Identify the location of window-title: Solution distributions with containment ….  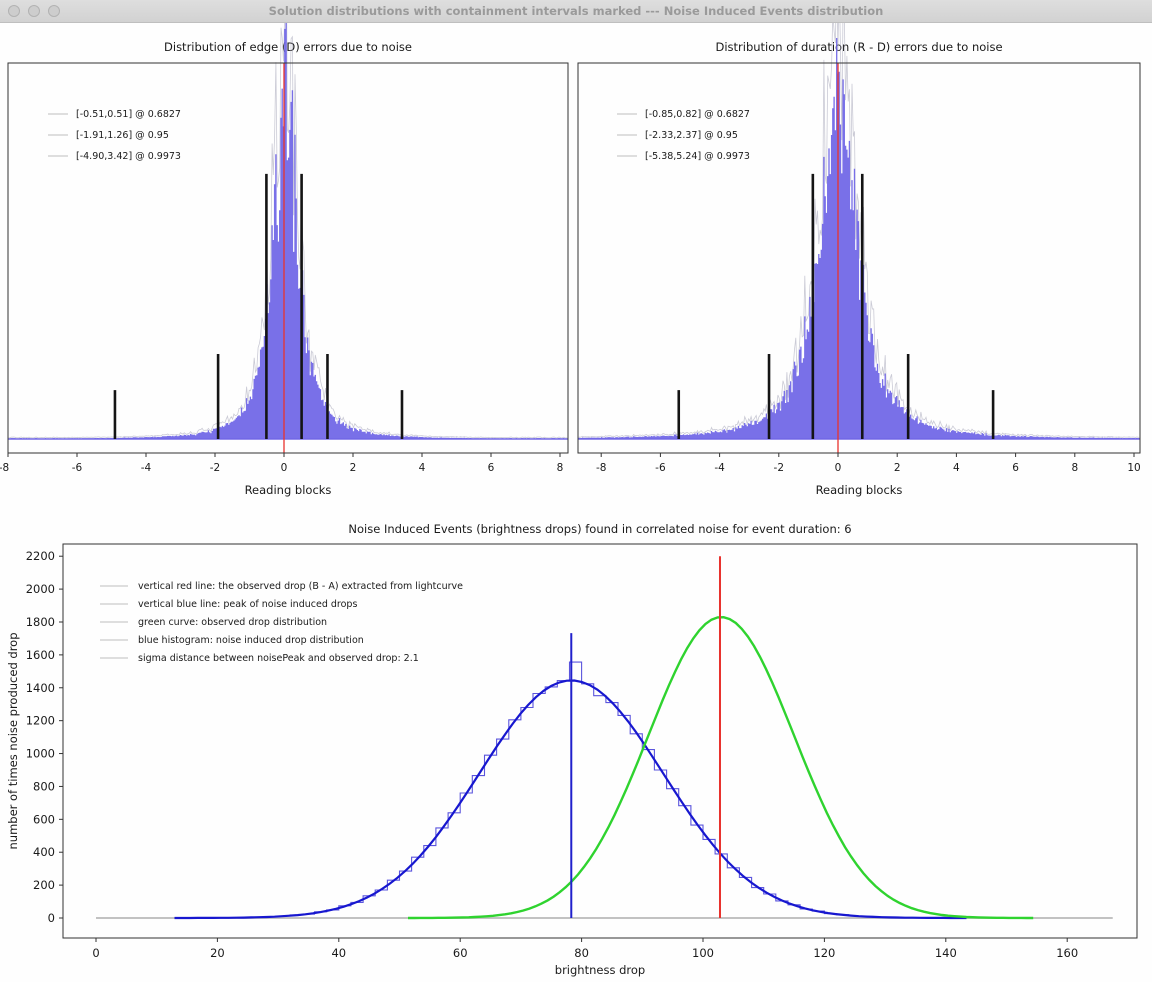
(576, 11).